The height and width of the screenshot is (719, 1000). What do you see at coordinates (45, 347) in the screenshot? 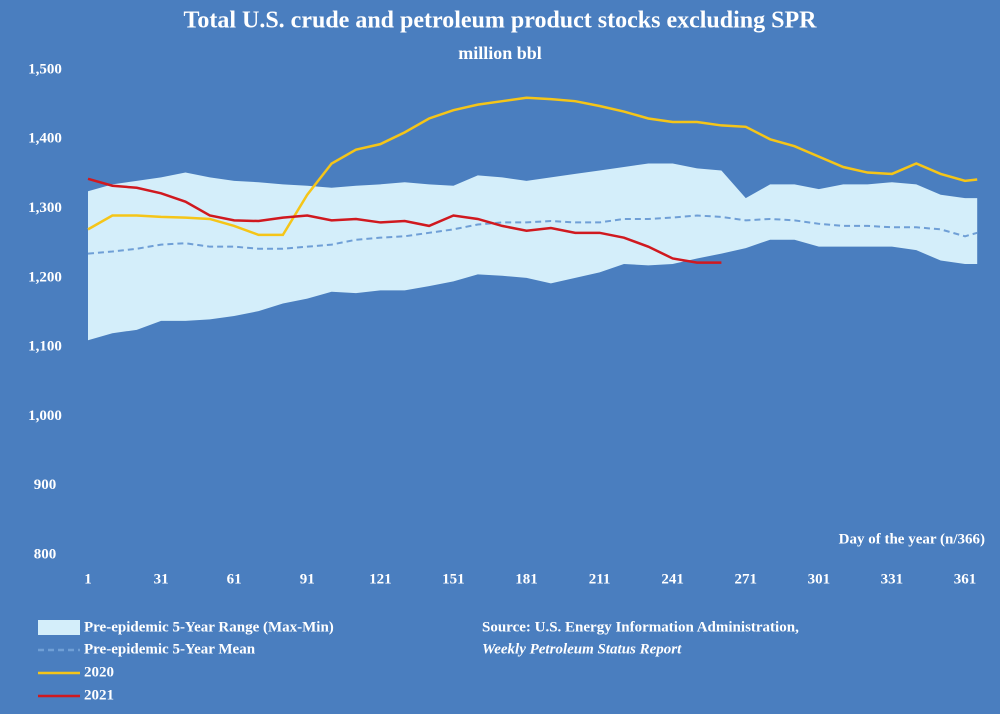
I see `y-tick-label: 1,100` at bounding box center [45, 347].